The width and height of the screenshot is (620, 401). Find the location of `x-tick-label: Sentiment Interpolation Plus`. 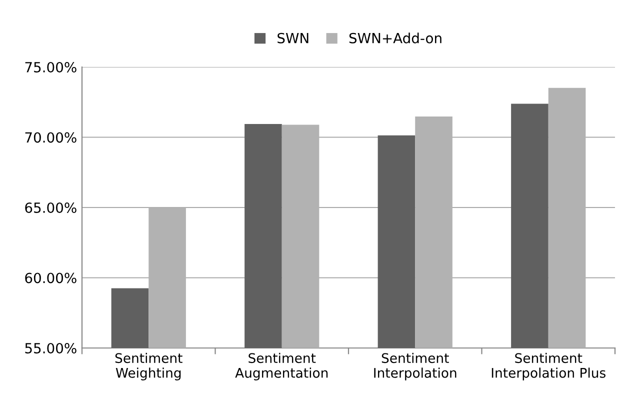

x-tick-label: Sentiment Interpolation Plus is located at coordinates (549, 366).